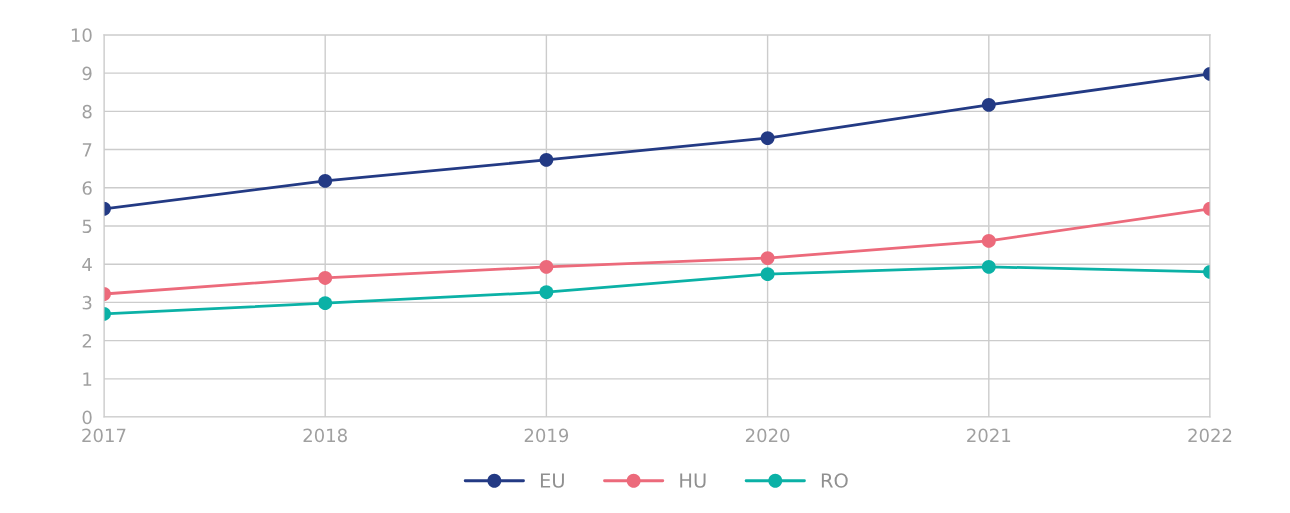 The image size is (1290, 513). What do you see at coordinates (834, 480) in the screenshot?
I see `legend-label: RO` at bounding box center [834, 480].